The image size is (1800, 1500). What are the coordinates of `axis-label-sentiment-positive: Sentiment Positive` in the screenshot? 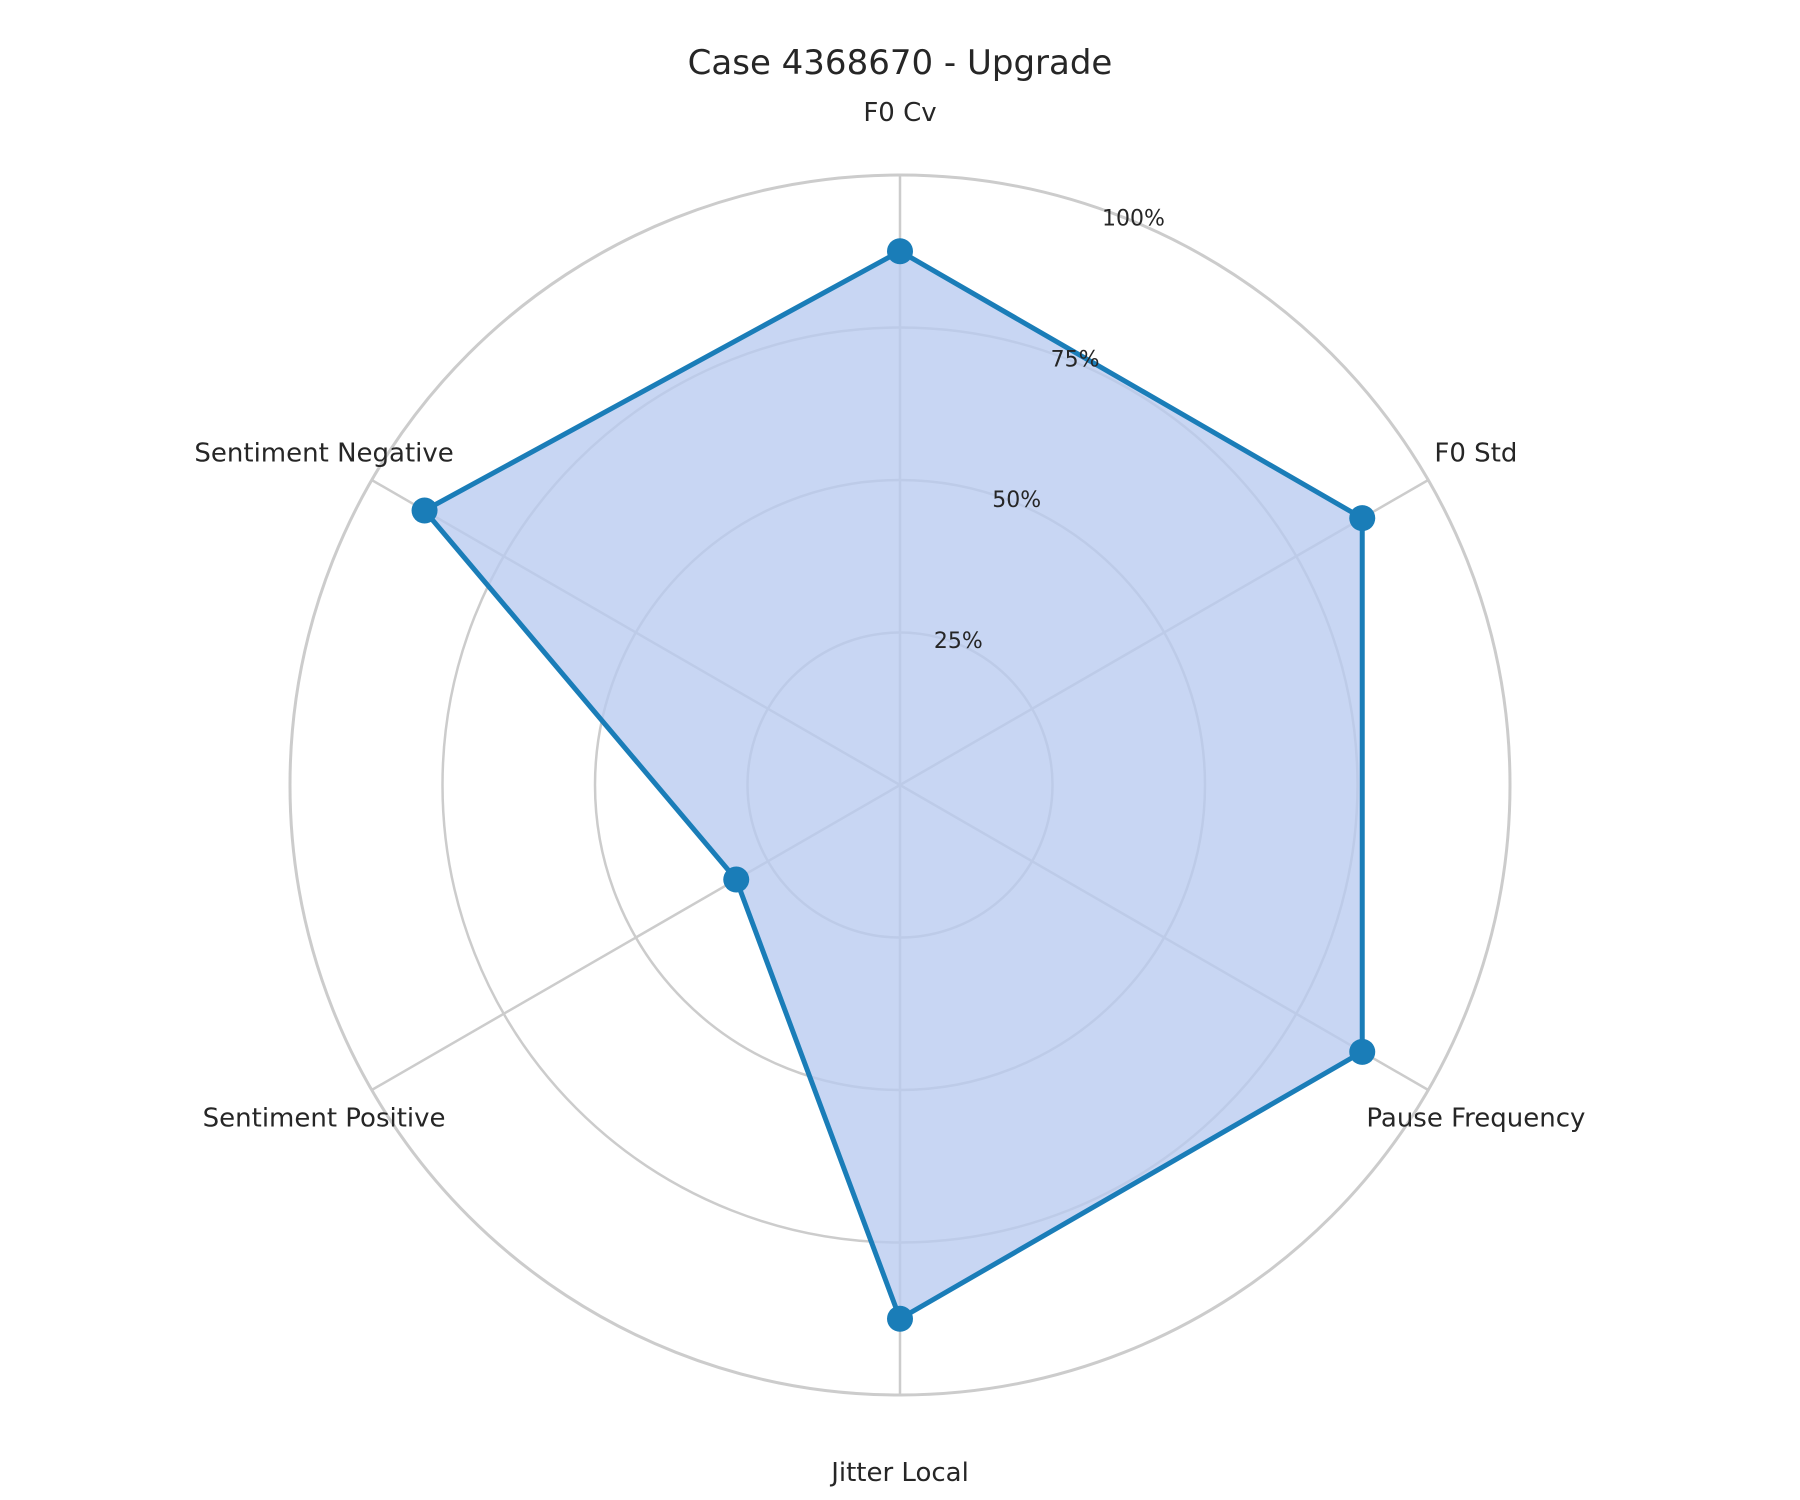 It's located at (324, 1119).